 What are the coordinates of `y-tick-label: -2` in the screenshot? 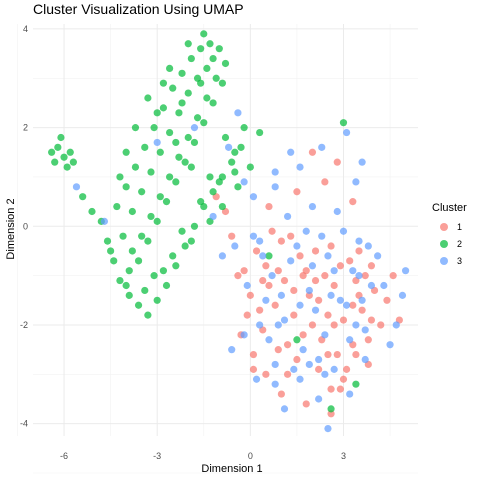 It's located at (24, 325).